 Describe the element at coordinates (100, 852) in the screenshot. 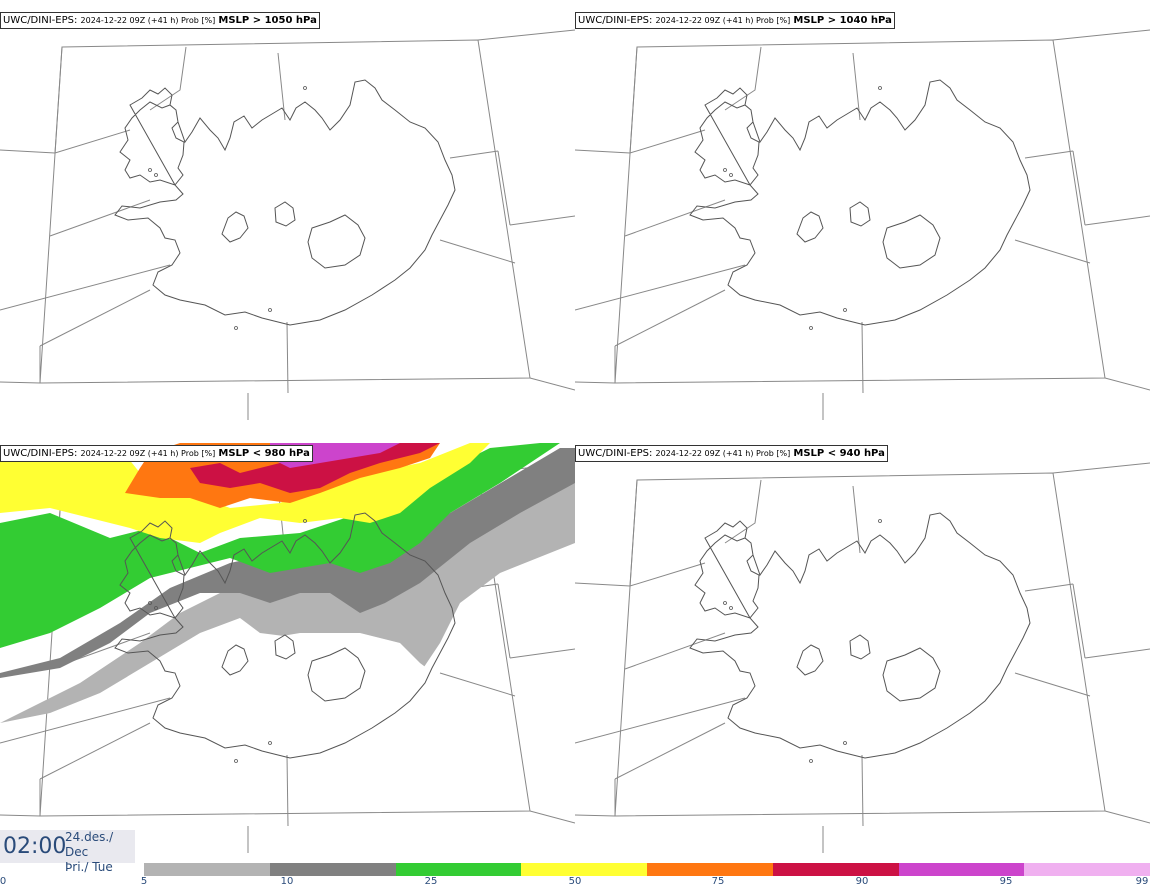

I see `valid-date: 24.des./ Dec Þri./ Tue` at that location.